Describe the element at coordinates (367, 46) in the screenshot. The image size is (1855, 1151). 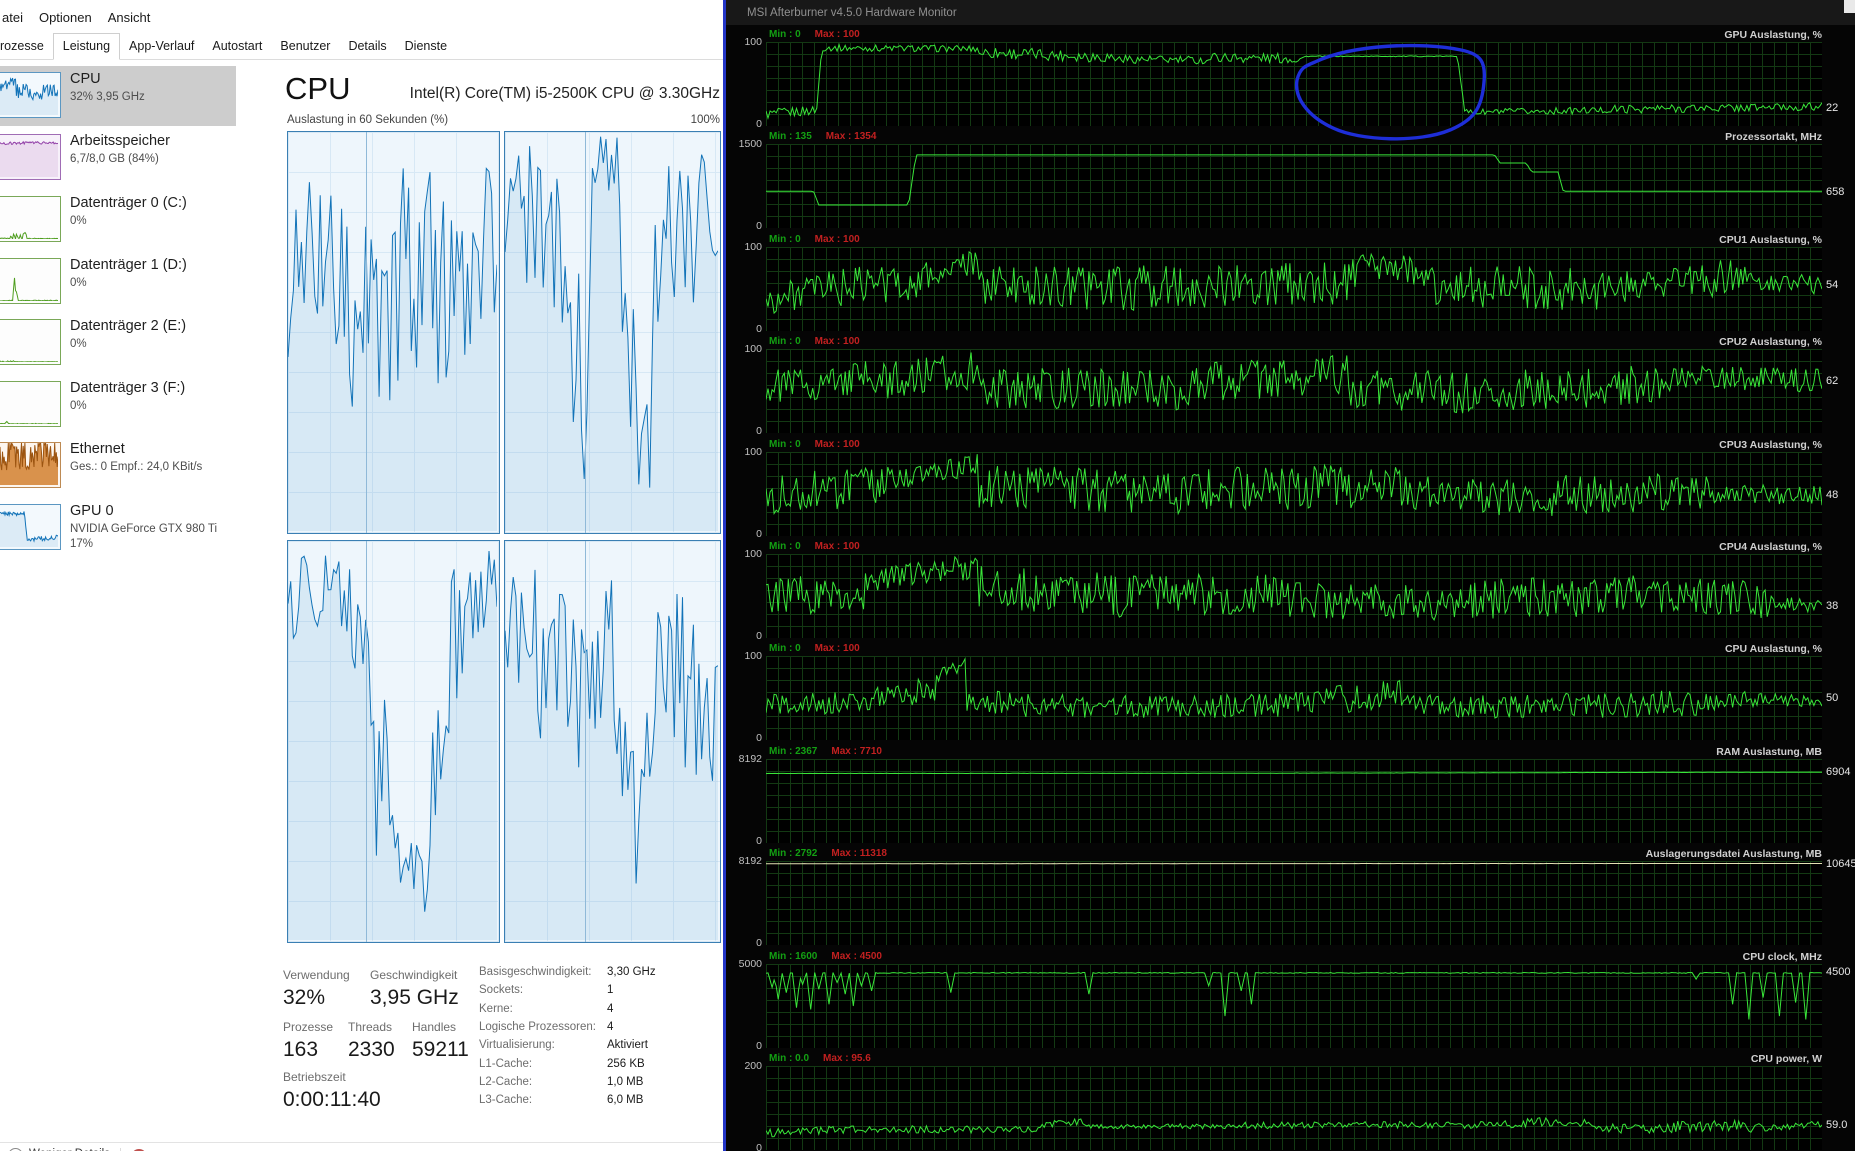
I see `tab-details: Details` at that location.